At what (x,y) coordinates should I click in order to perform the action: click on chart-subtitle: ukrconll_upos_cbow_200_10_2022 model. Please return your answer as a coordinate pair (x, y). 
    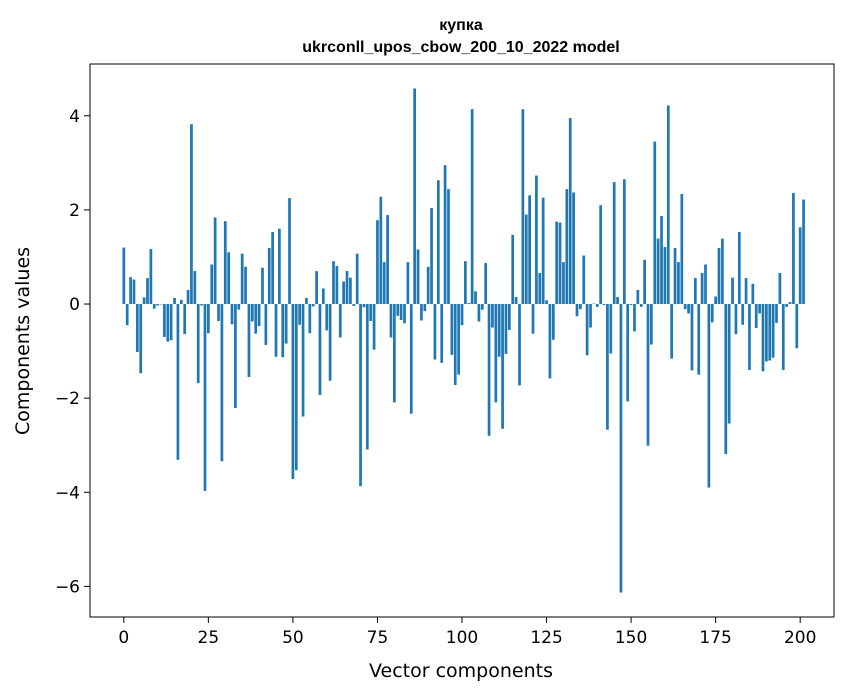
    Looking at the image, I should click on (460, 47).